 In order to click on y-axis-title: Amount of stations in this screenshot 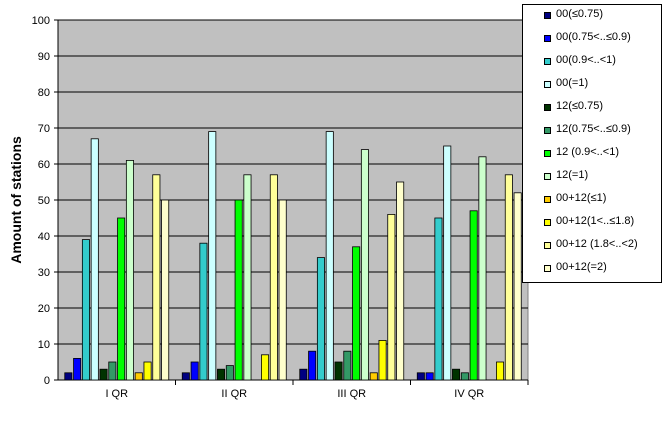, I will do `click(16, 200)`.